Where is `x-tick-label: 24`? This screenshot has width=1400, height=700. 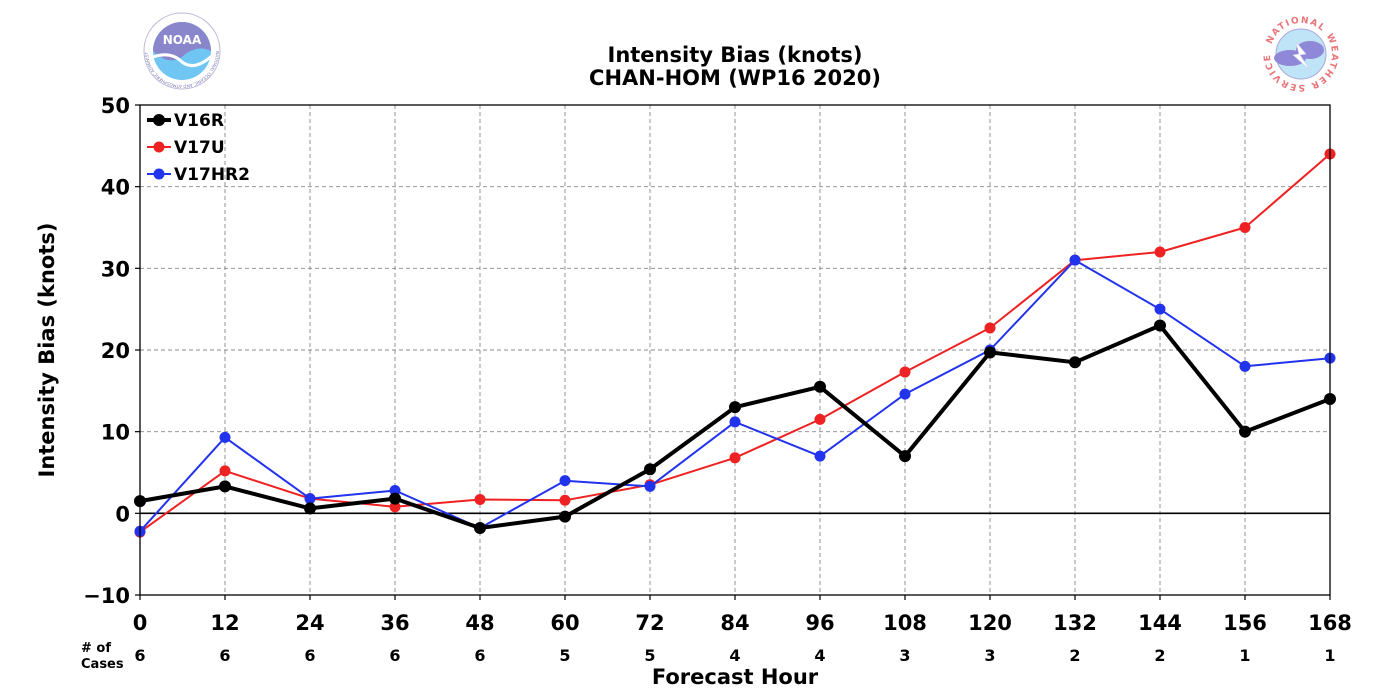 x-tick-label: 24 is located at coordinates (309, 623).